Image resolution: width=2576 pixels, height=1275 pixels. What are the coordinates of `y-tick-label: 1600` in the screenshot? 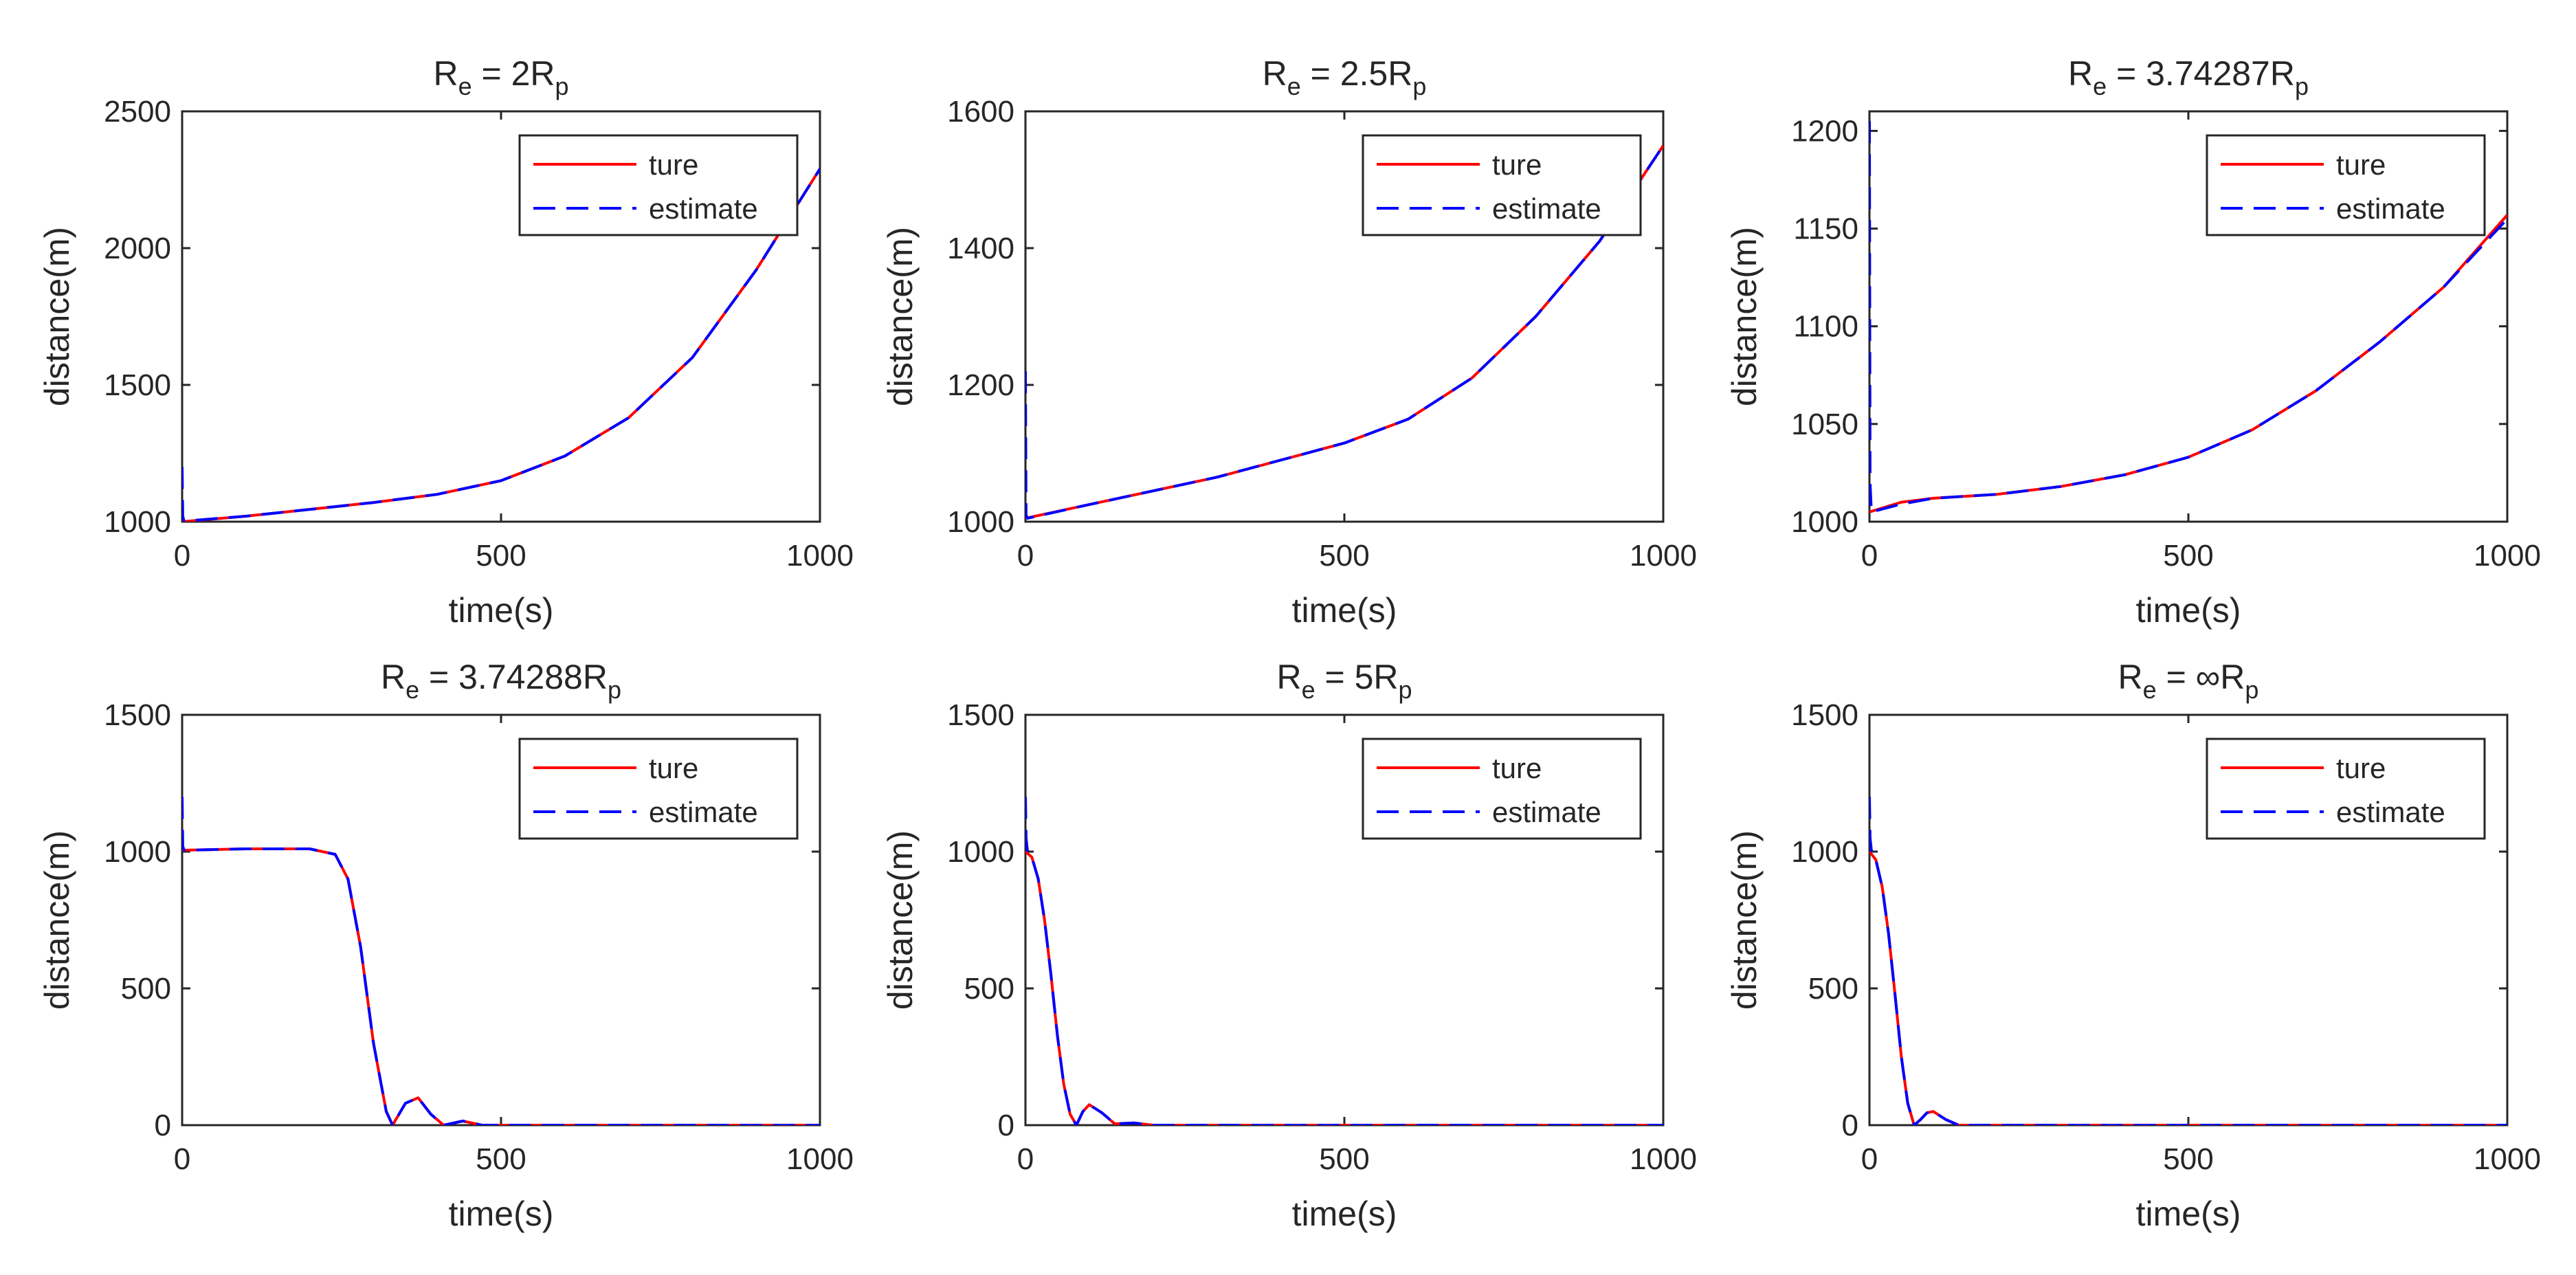 It's located at (980, 112).